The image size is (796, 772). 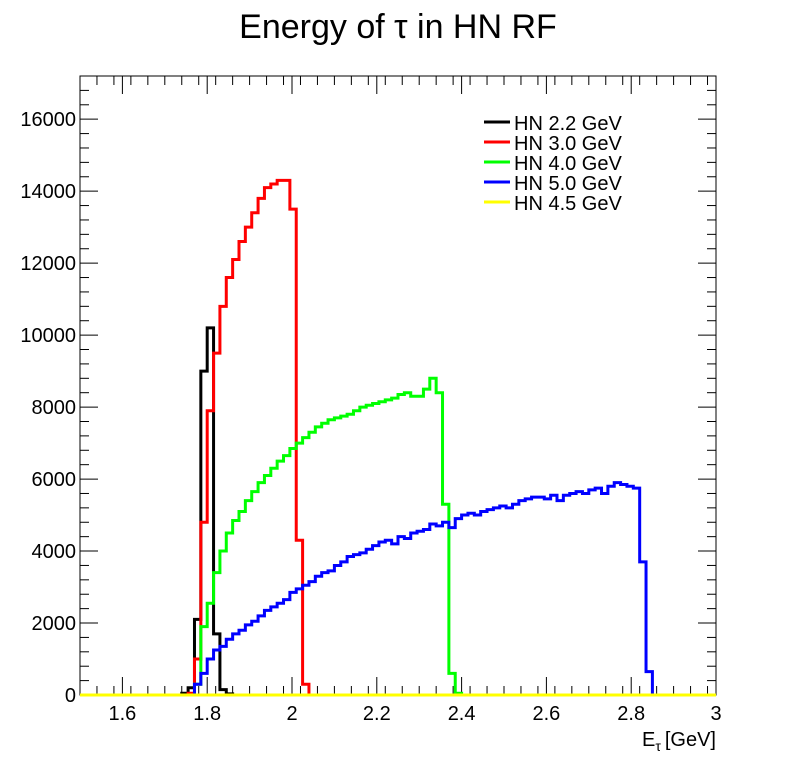 I want to click on legend-label: HN 3.0 GeV, so click(x=568, y=144).